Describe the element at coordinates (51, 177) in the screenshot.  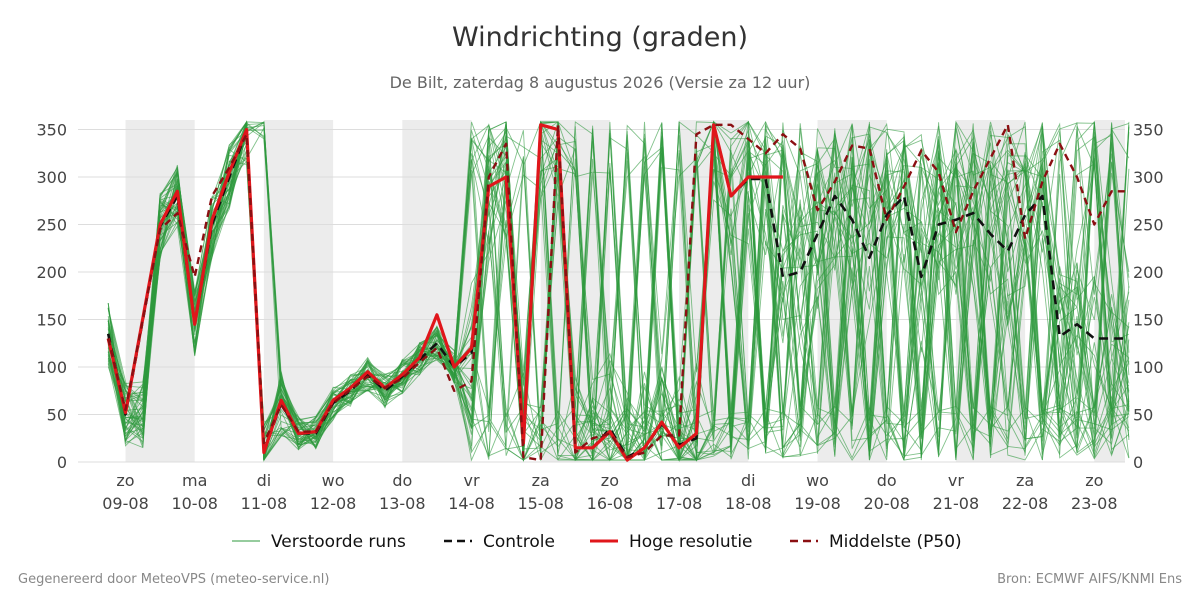
I see `y-tick-label-left: 300` at that location.